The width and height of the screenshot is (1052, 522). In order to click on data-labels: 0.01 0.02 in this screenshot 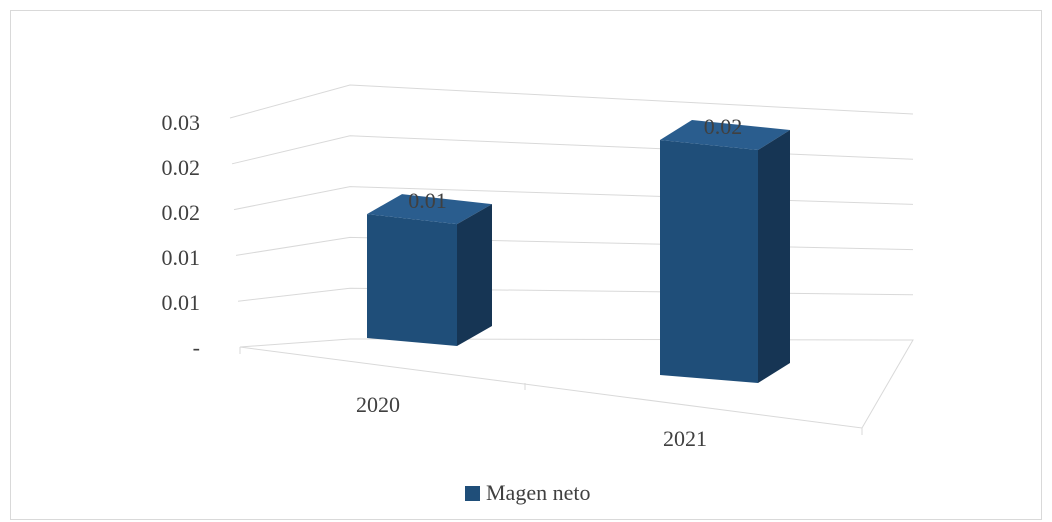, I will do `click(575, 163)`.